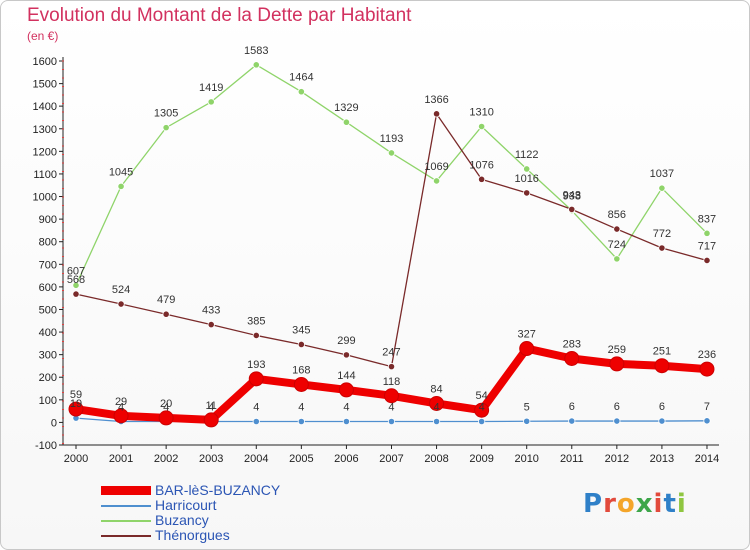 Image resolution: width=750 pixels, height=550 pixels. Describe the element at coordinates (48, 378) in the screenshot. I see `y-tick-label: 200` at that location.